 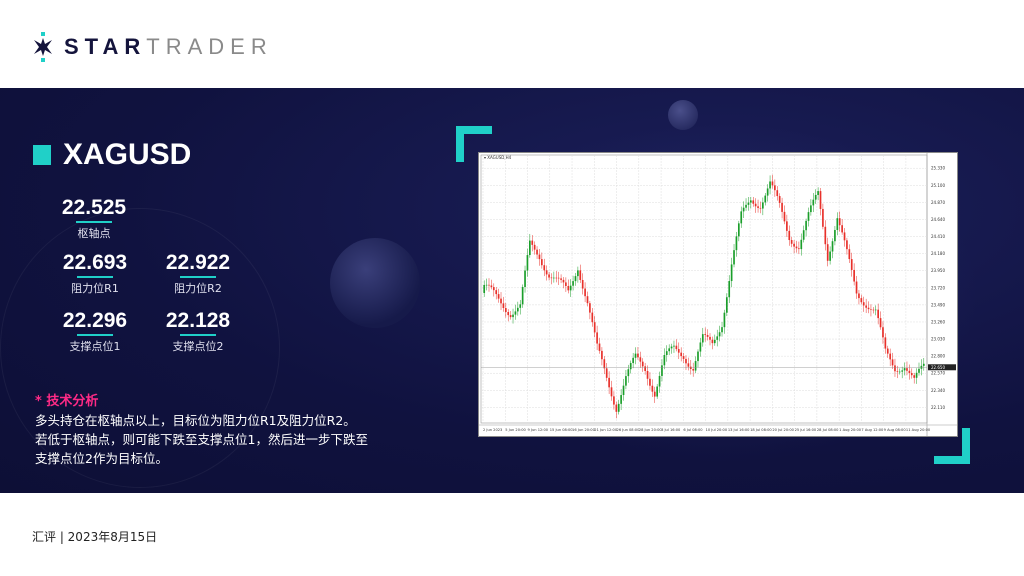 I want to click on decor-orb, so click(x=683, y=115).